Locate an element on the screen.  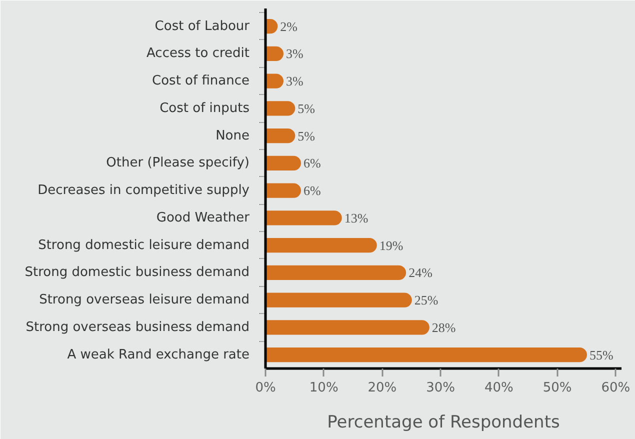
y-tick-label: None is located at coordinates (233, 136).